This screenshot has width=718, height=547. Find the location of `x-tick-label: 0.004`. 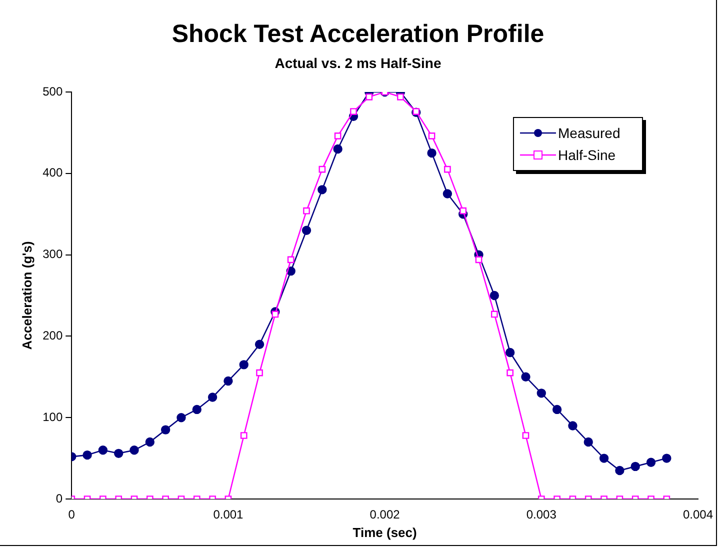

x-tick-label: 0.004 is located at coordinates (698, 515).